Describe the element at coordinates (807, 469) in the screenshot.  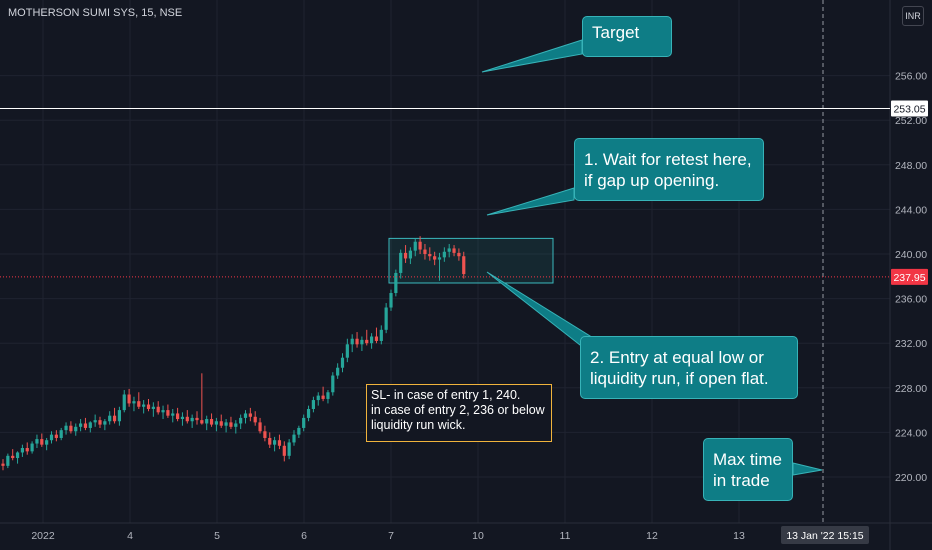
I see `max-time-callout-pointer` at that location.